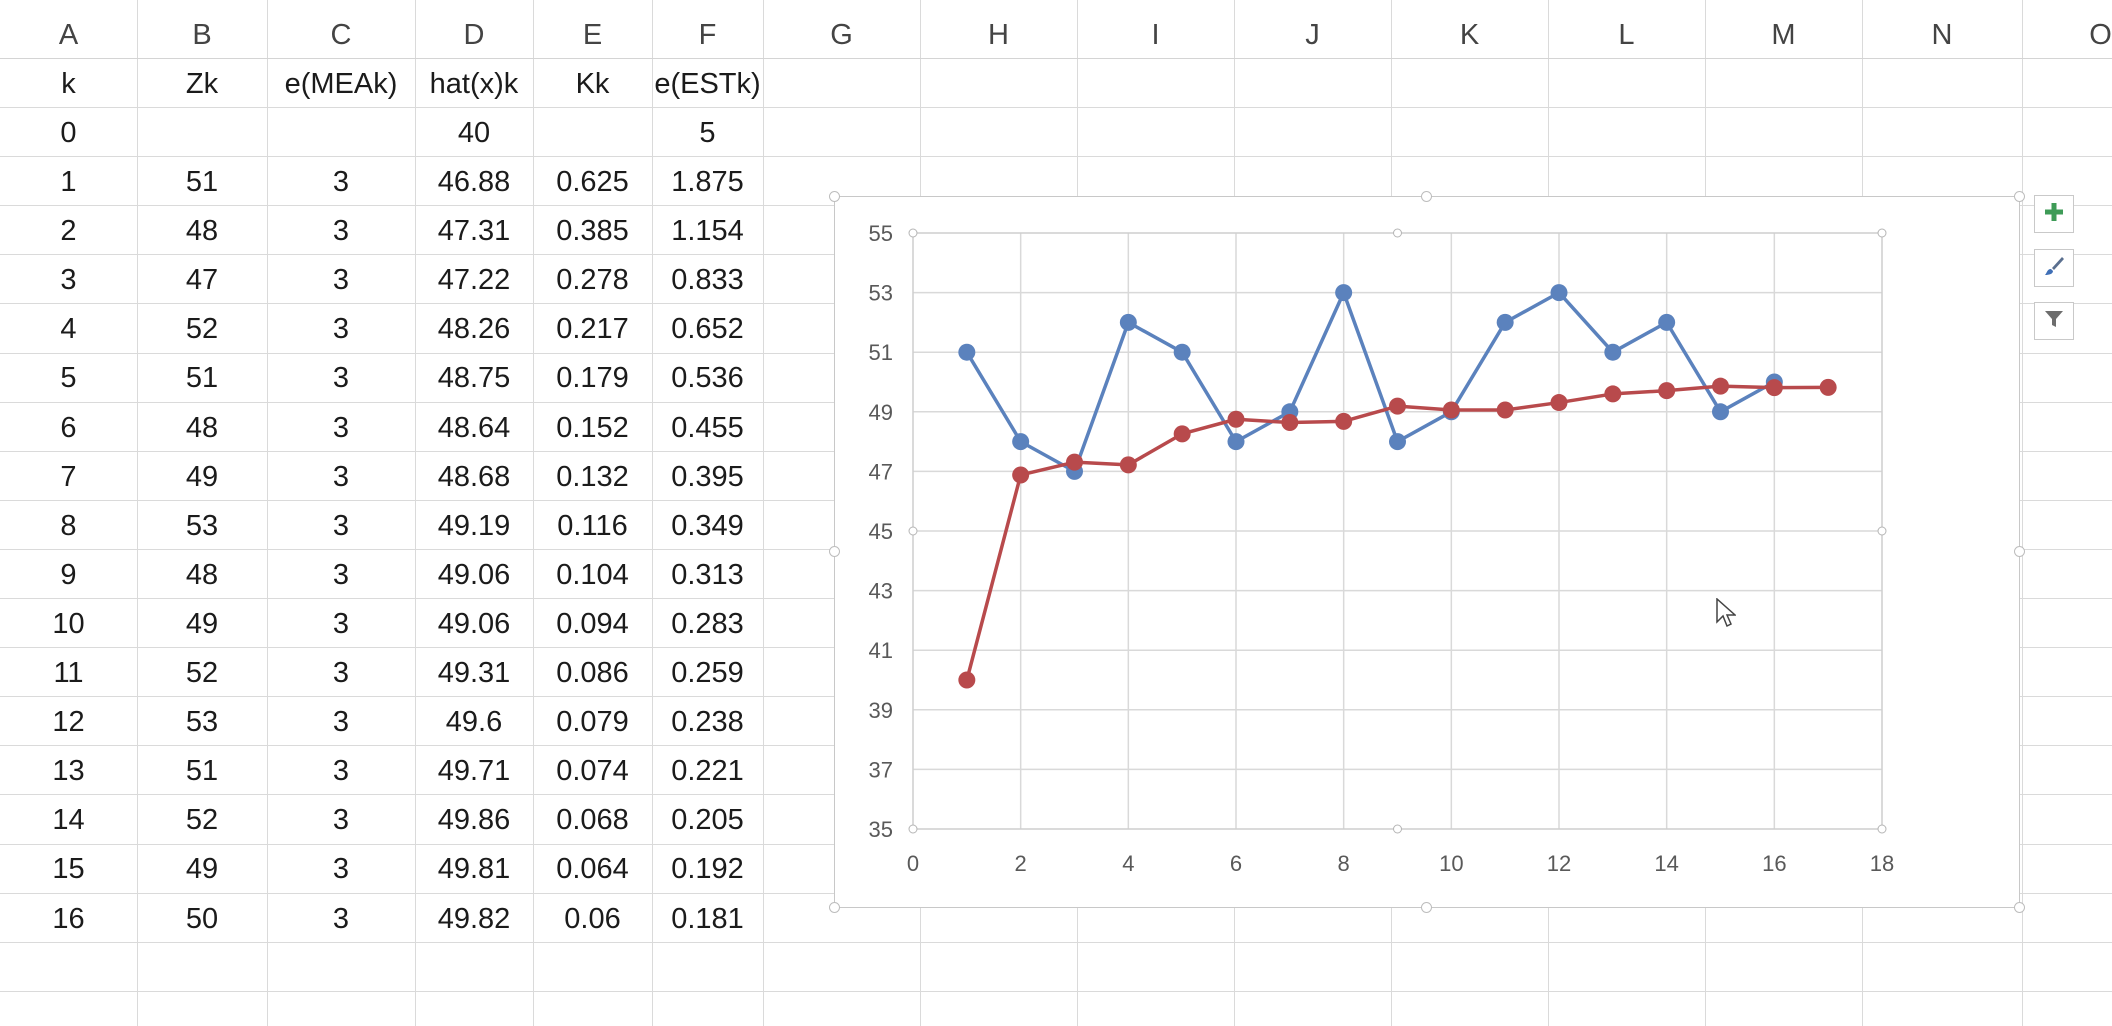 The image size is (2112, 1026). What do you see at coordinates (998, 35) in the screenshot?
I see `column-header-h: H` at bounding box center [998, 35].